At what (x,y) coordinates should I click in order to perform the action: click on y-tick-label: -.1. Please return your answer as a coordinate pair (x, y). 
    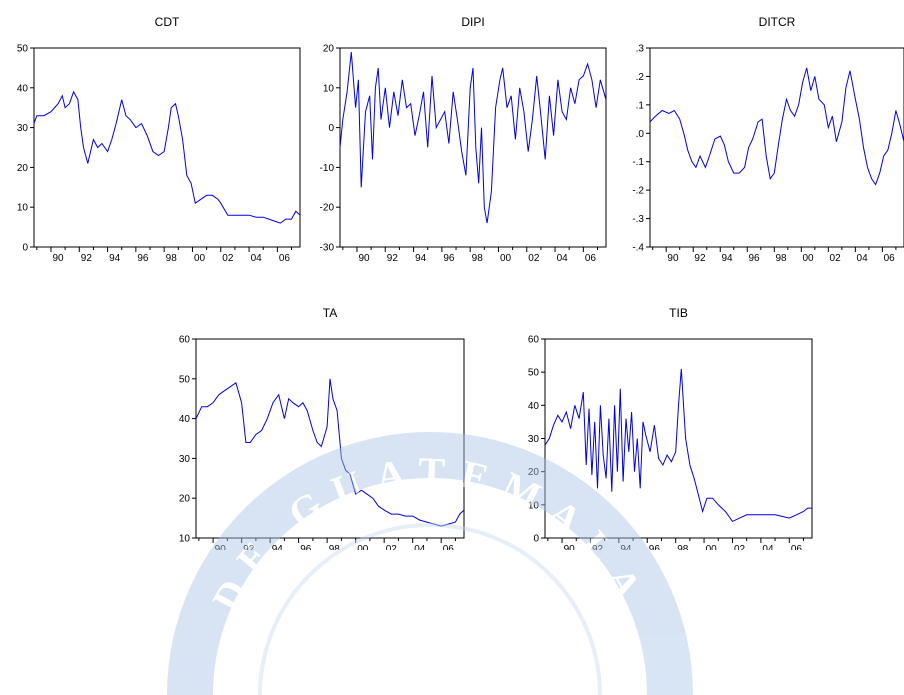
    Looking at the image, I should click on (638, 162).